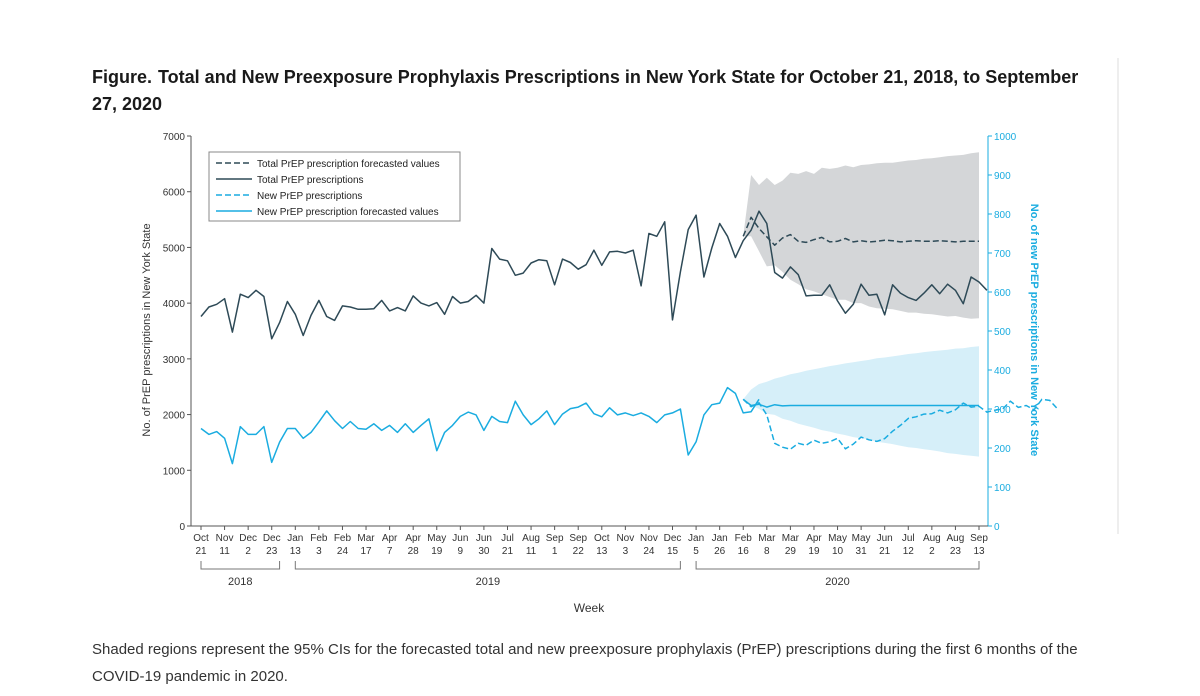 This screenshot has height=696, width=1200. What do you see at coordinates (1002, 488) in the screenshot?
I see `y-right-tick-label: 100` at bounding box center [1002, 488].